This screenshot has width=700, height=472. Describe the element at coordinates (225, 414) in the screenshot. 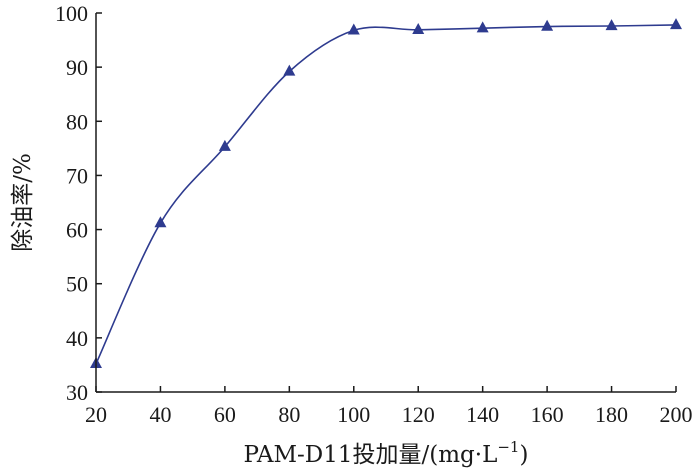

I see `x-tick-label: 60` at that location.